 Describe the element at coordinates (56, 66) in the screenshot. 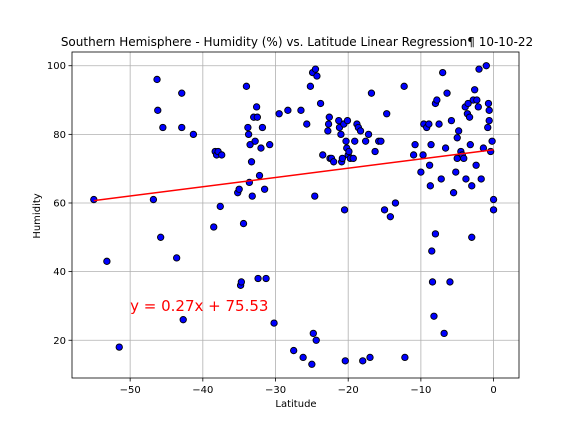

I see `y-tick-label: 100` at that location.